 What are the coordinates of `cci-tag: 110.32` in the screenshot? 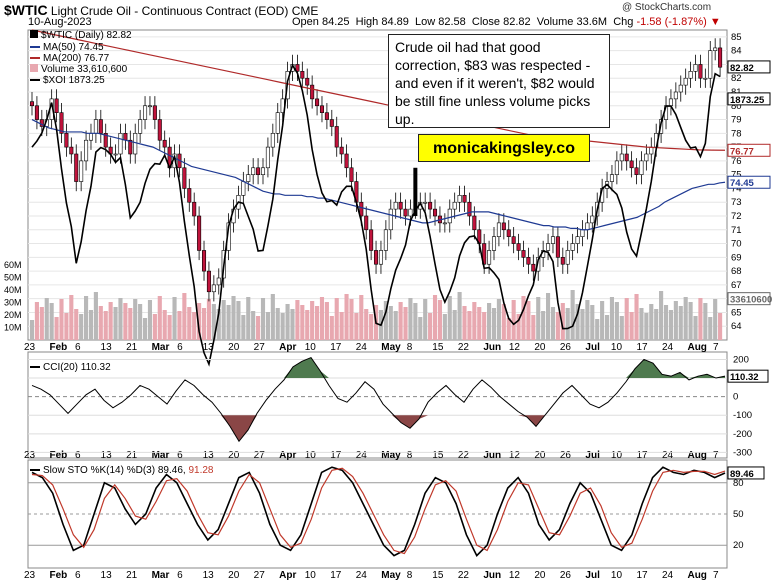 It's located at (744, 377).